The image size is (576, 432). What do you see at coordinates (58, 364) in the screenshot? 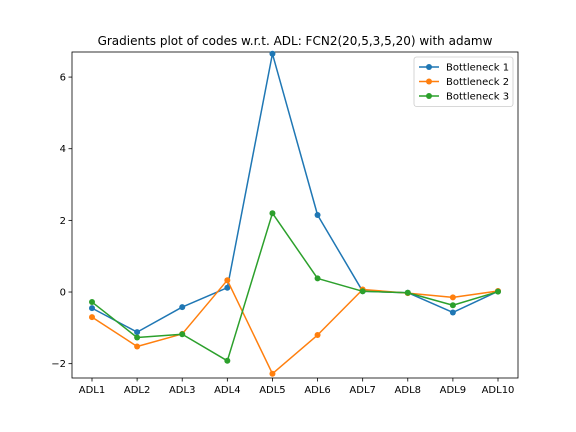
I see `y-tick-label: −2` at bounding box center [58, 364].